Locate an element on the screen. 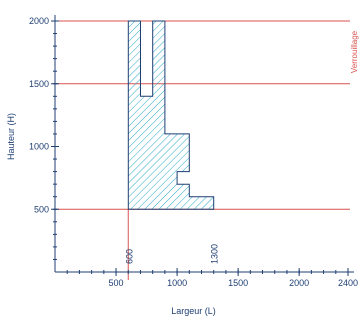 Image resolution: width=364 pixels, height=327 pixels. y-tick-label: 2000 is located at coordinates (39, 21).